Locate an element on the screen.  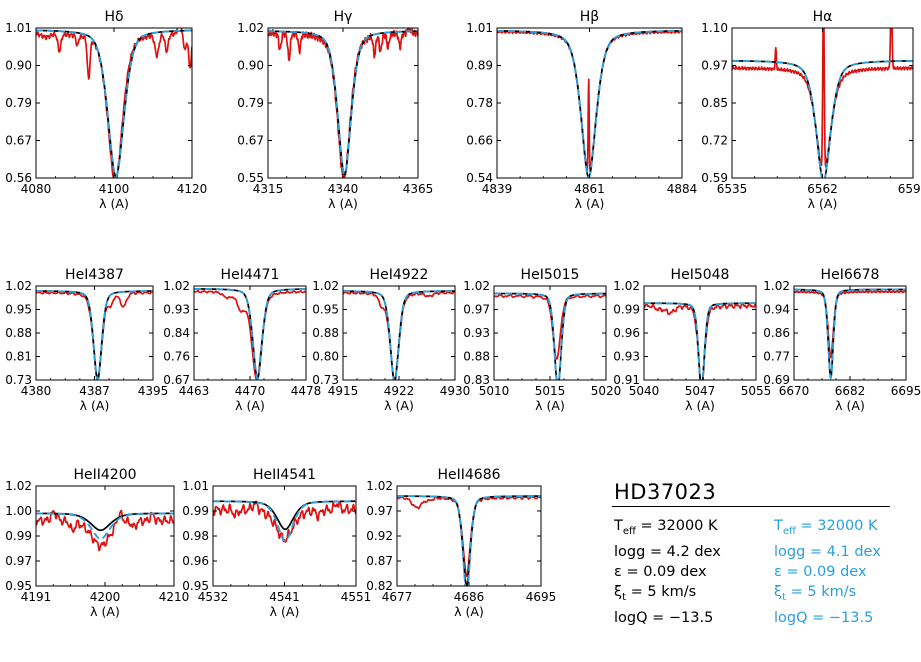
y-tick-label: 0.76 is located at coordinates (176, 357).